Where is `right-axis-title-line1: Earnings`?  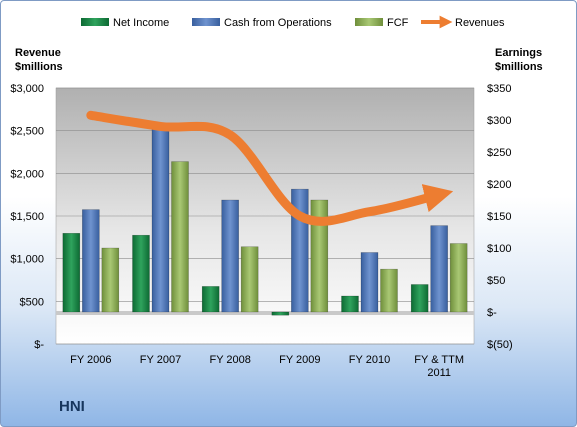
right-axis-title-line1: Earnings is located at coordinates (518, 53).